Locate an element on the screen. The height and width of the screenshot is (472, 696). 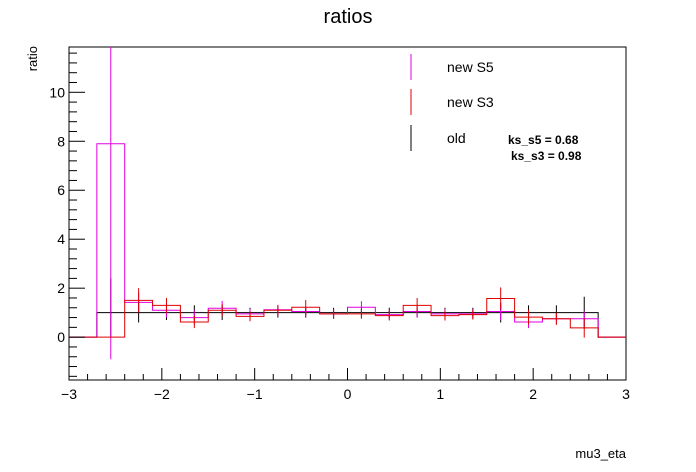
y-tick-label: 2 is located at coordinates (61, 288).